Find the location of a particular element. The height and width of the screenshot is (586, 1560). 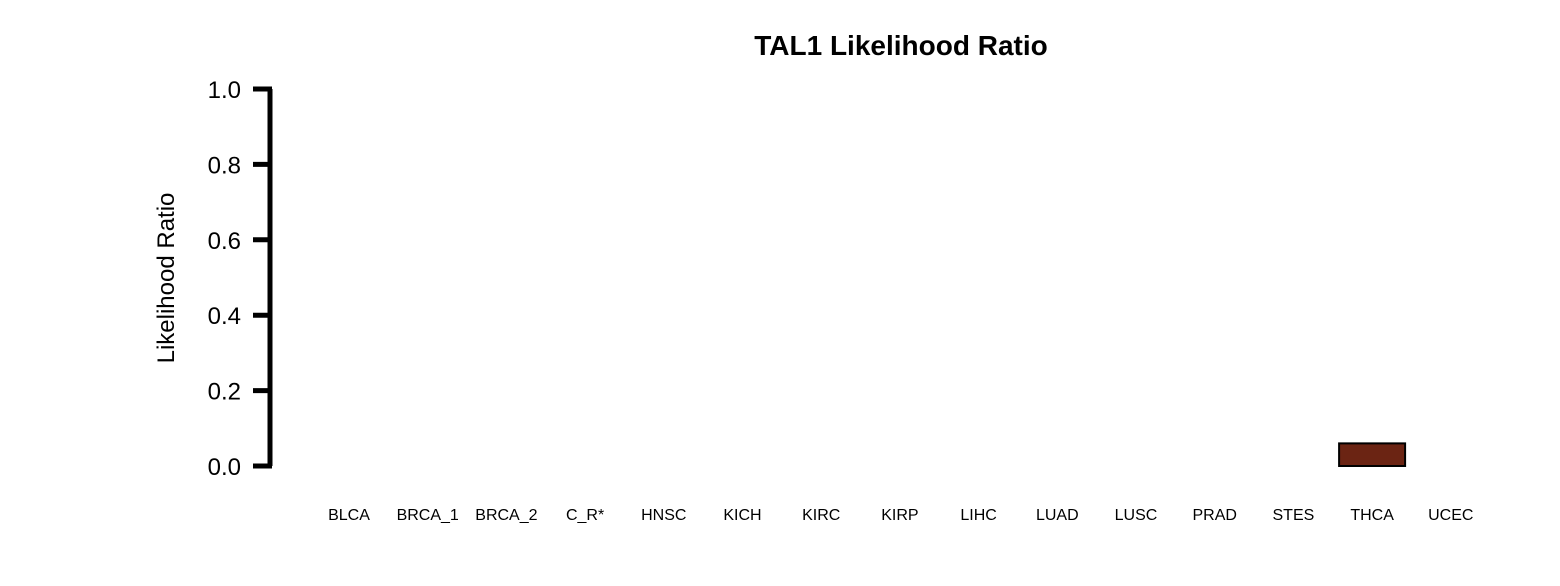

x-tick-label: PRAD is located at coordinates (1214, 515).